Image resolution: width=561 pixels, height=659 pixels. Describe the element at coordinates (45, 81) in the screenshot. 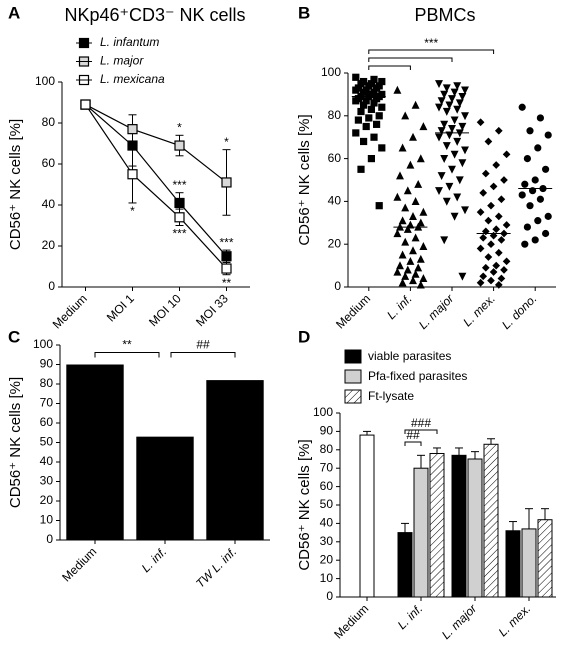

I see `y-tick-label: 100` at that location.